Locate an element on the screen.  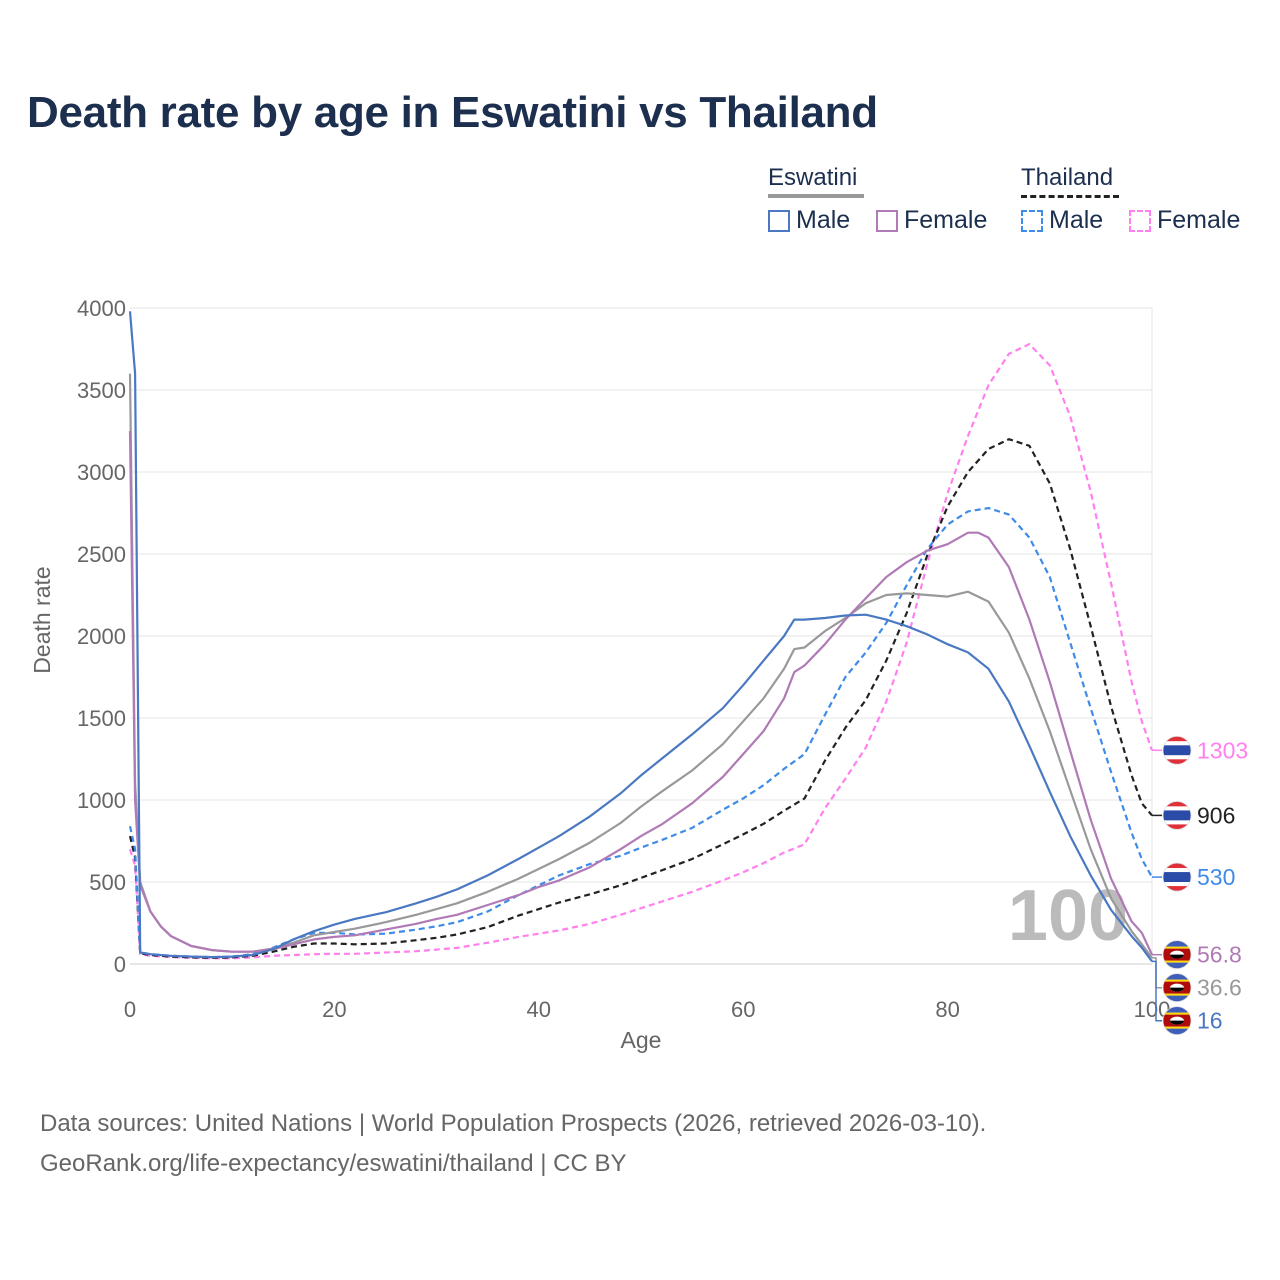
y-tick-label: 2500 is located at coordinates (101, 554).